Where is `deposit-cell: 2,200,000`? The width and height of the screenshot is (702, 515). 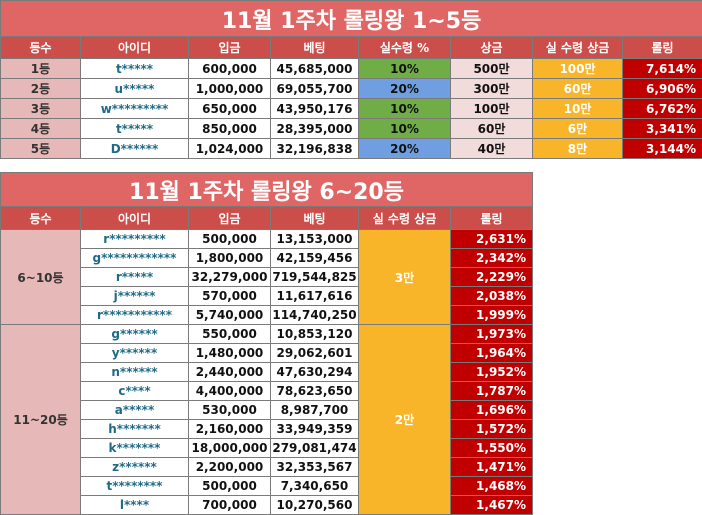
deposit-cell: 2,200,000 is located at coordinates (230, 467).